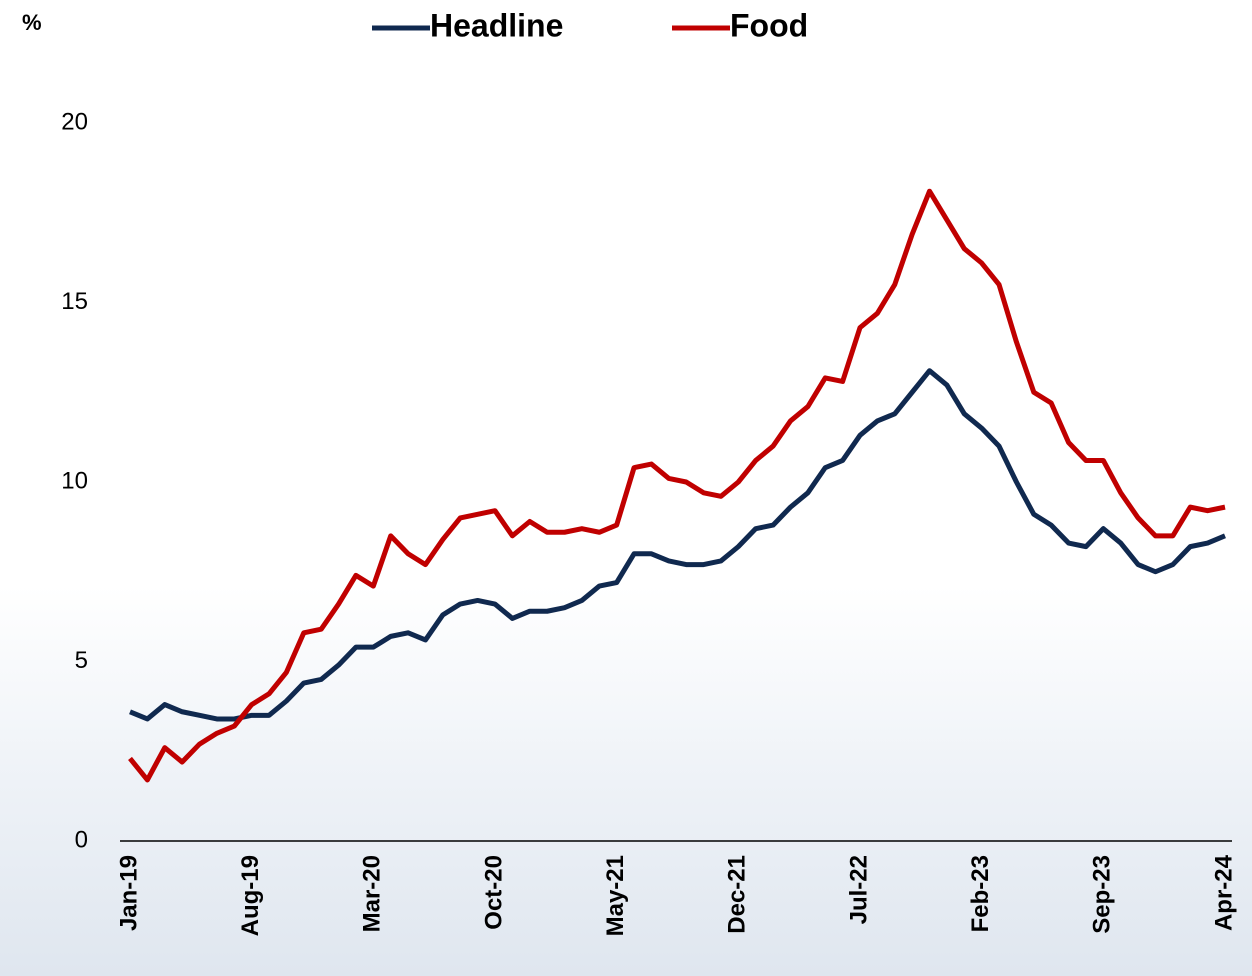 The height and width of the screenshot is (976, 1252). What do you see at coordinates (980, 893) in the screenshot?
I see `x-tick-label: Feb-23` at bounding box center [980, 893].